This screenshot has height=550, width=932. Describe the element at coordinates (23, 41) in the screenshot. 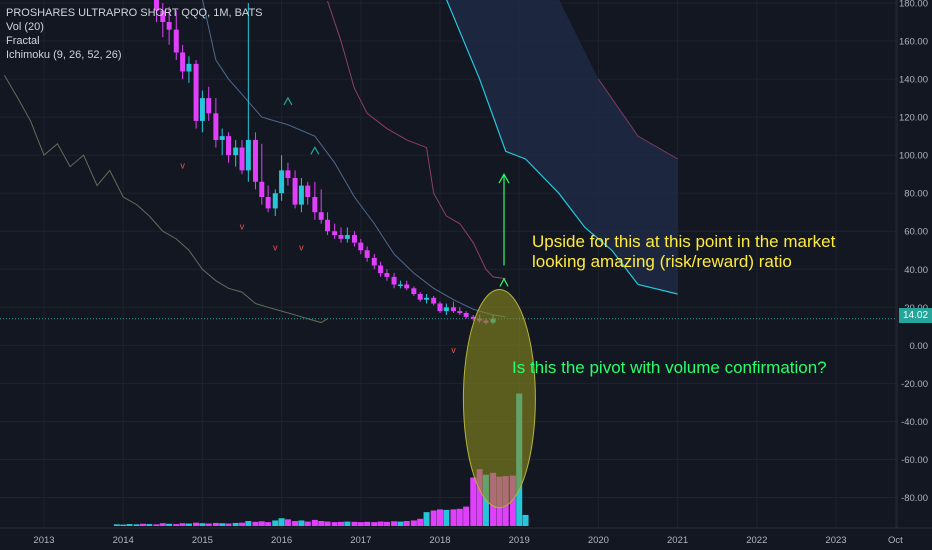

I see `fractal-indicator-label: Fractal` at that location.